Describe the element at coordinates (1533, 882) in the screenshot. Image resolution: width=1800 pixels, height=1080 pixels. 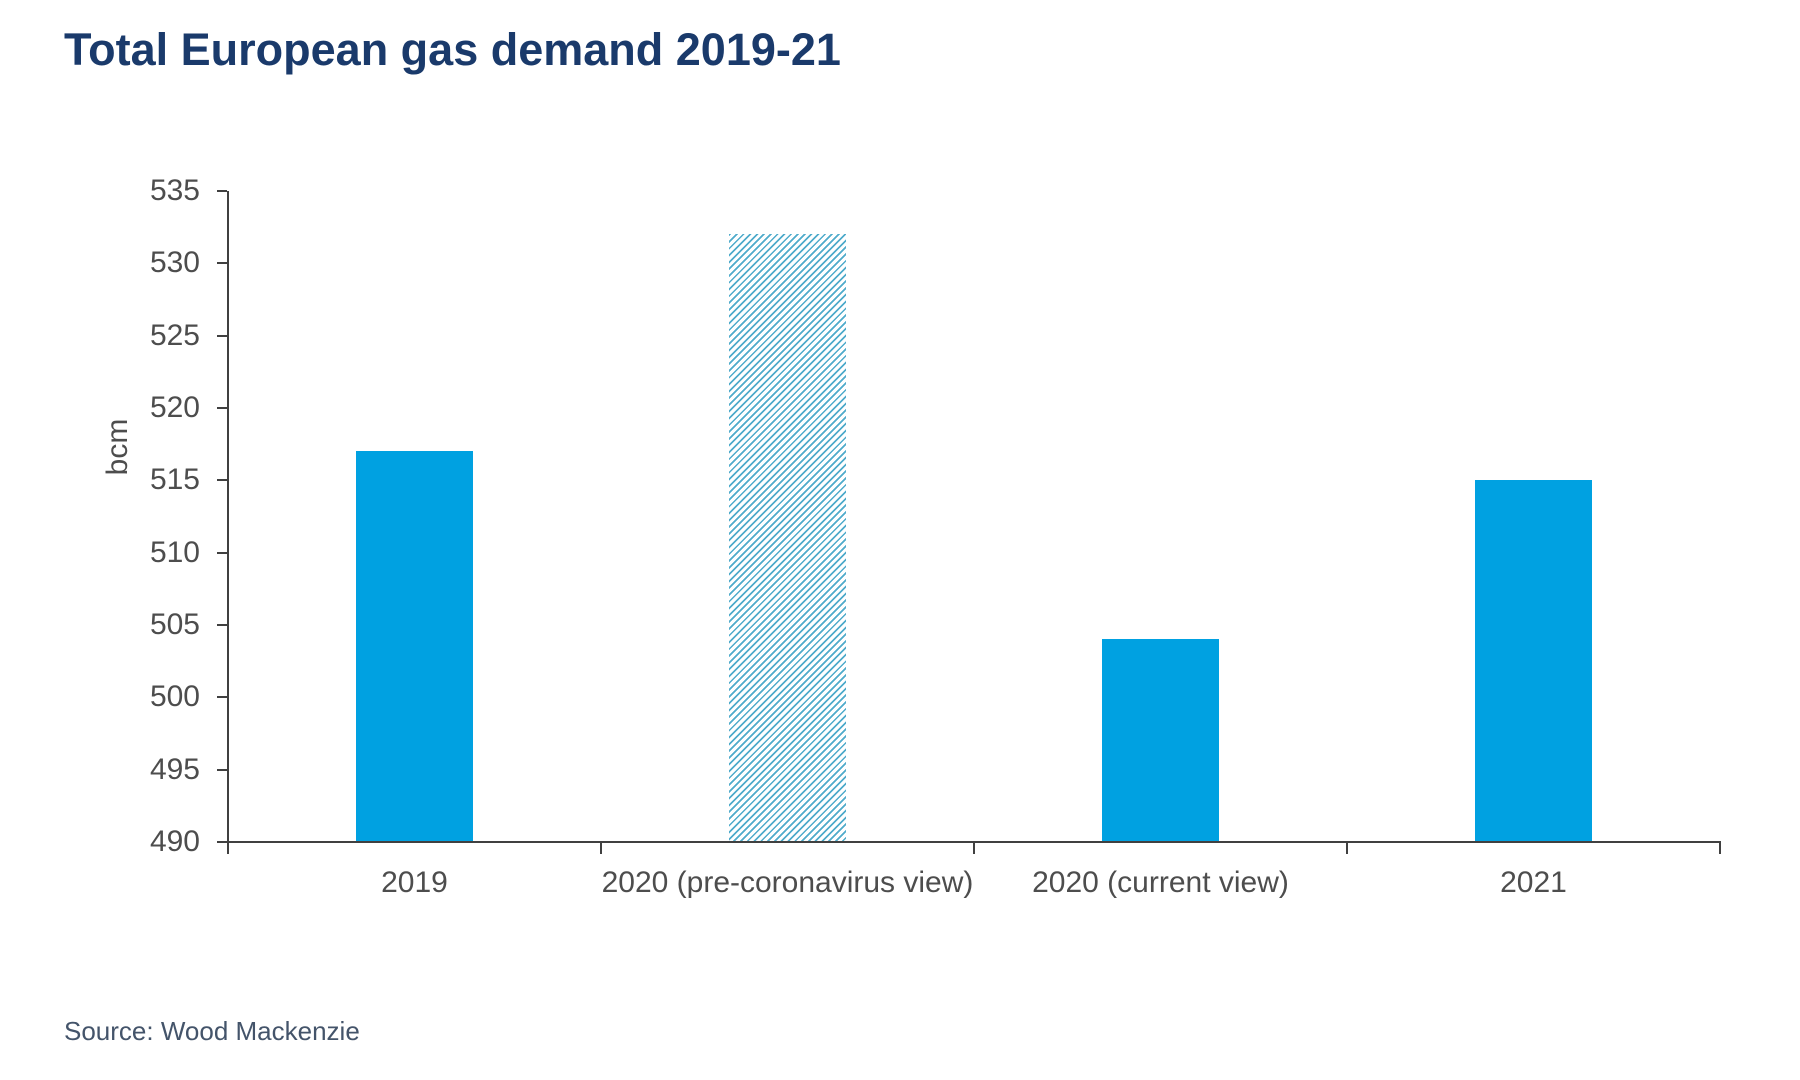
I see `x-category-label: 2021` at that location.